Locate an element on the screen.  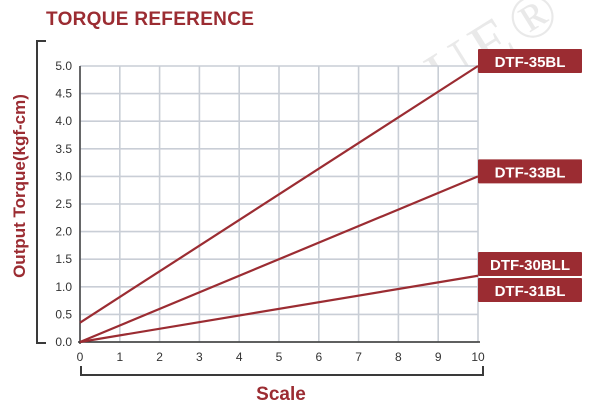
x-tick-label: 5 is located at coordinates (279, 357).